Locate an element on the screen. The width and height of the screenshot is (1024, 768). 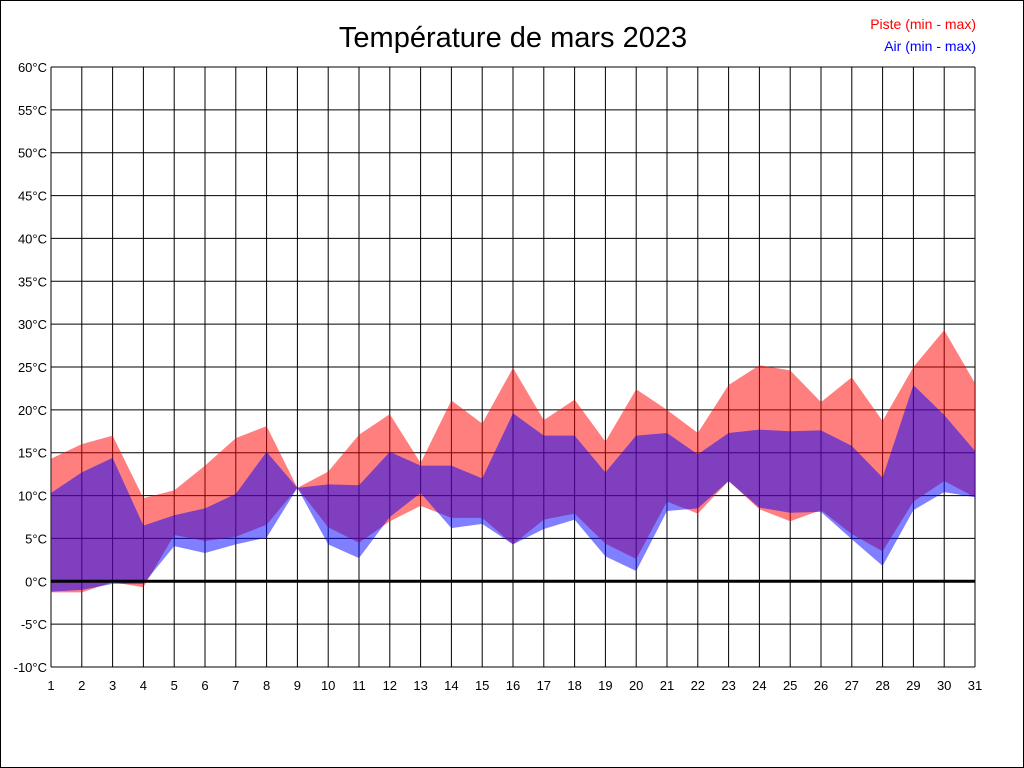
x-tick-label: 12 is located at coordinates (390, 685).